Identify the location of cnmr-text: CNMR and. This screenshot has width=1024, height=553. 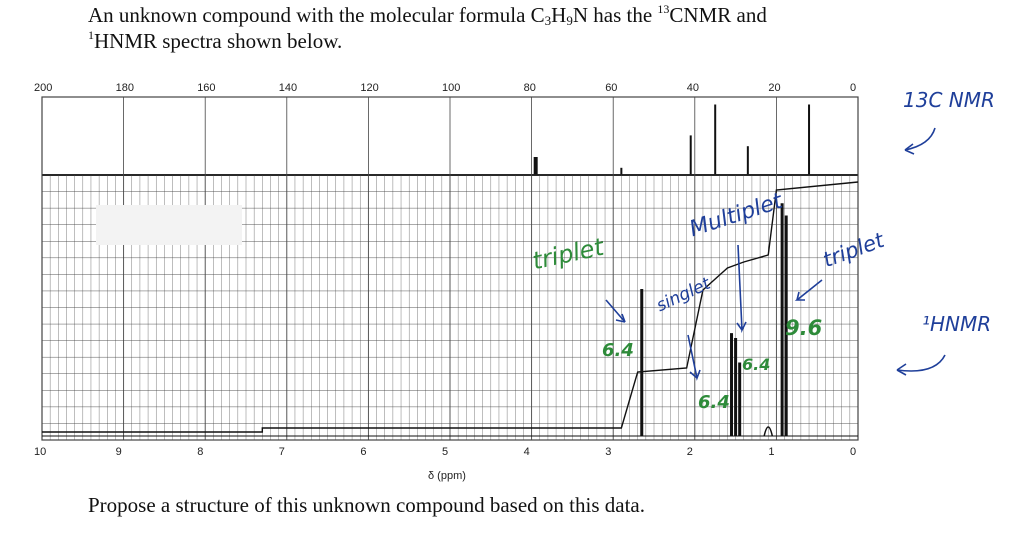
(718, 15).